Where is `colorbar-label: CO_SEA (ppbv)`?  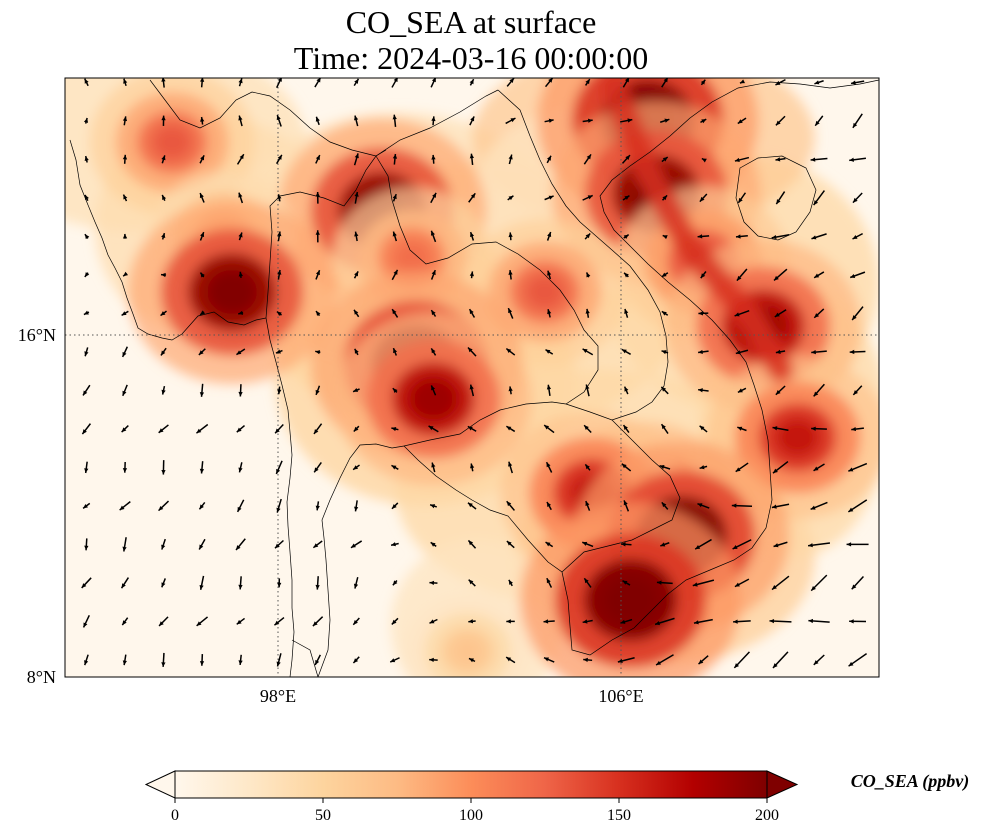
colorbar-label: CO_SEA (ppbv) is located at coordinates (910, 781).